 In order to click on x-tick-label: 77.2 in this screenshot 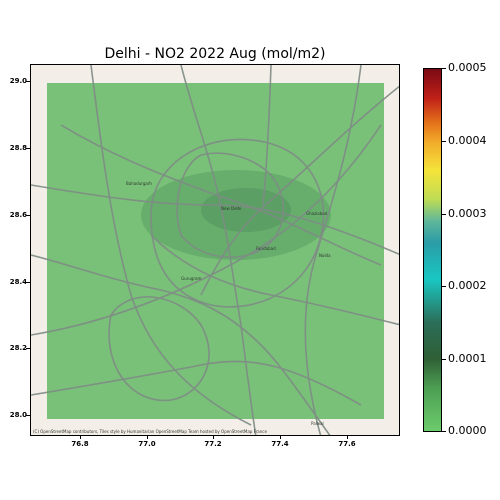, I will do `click(213, 444)`.